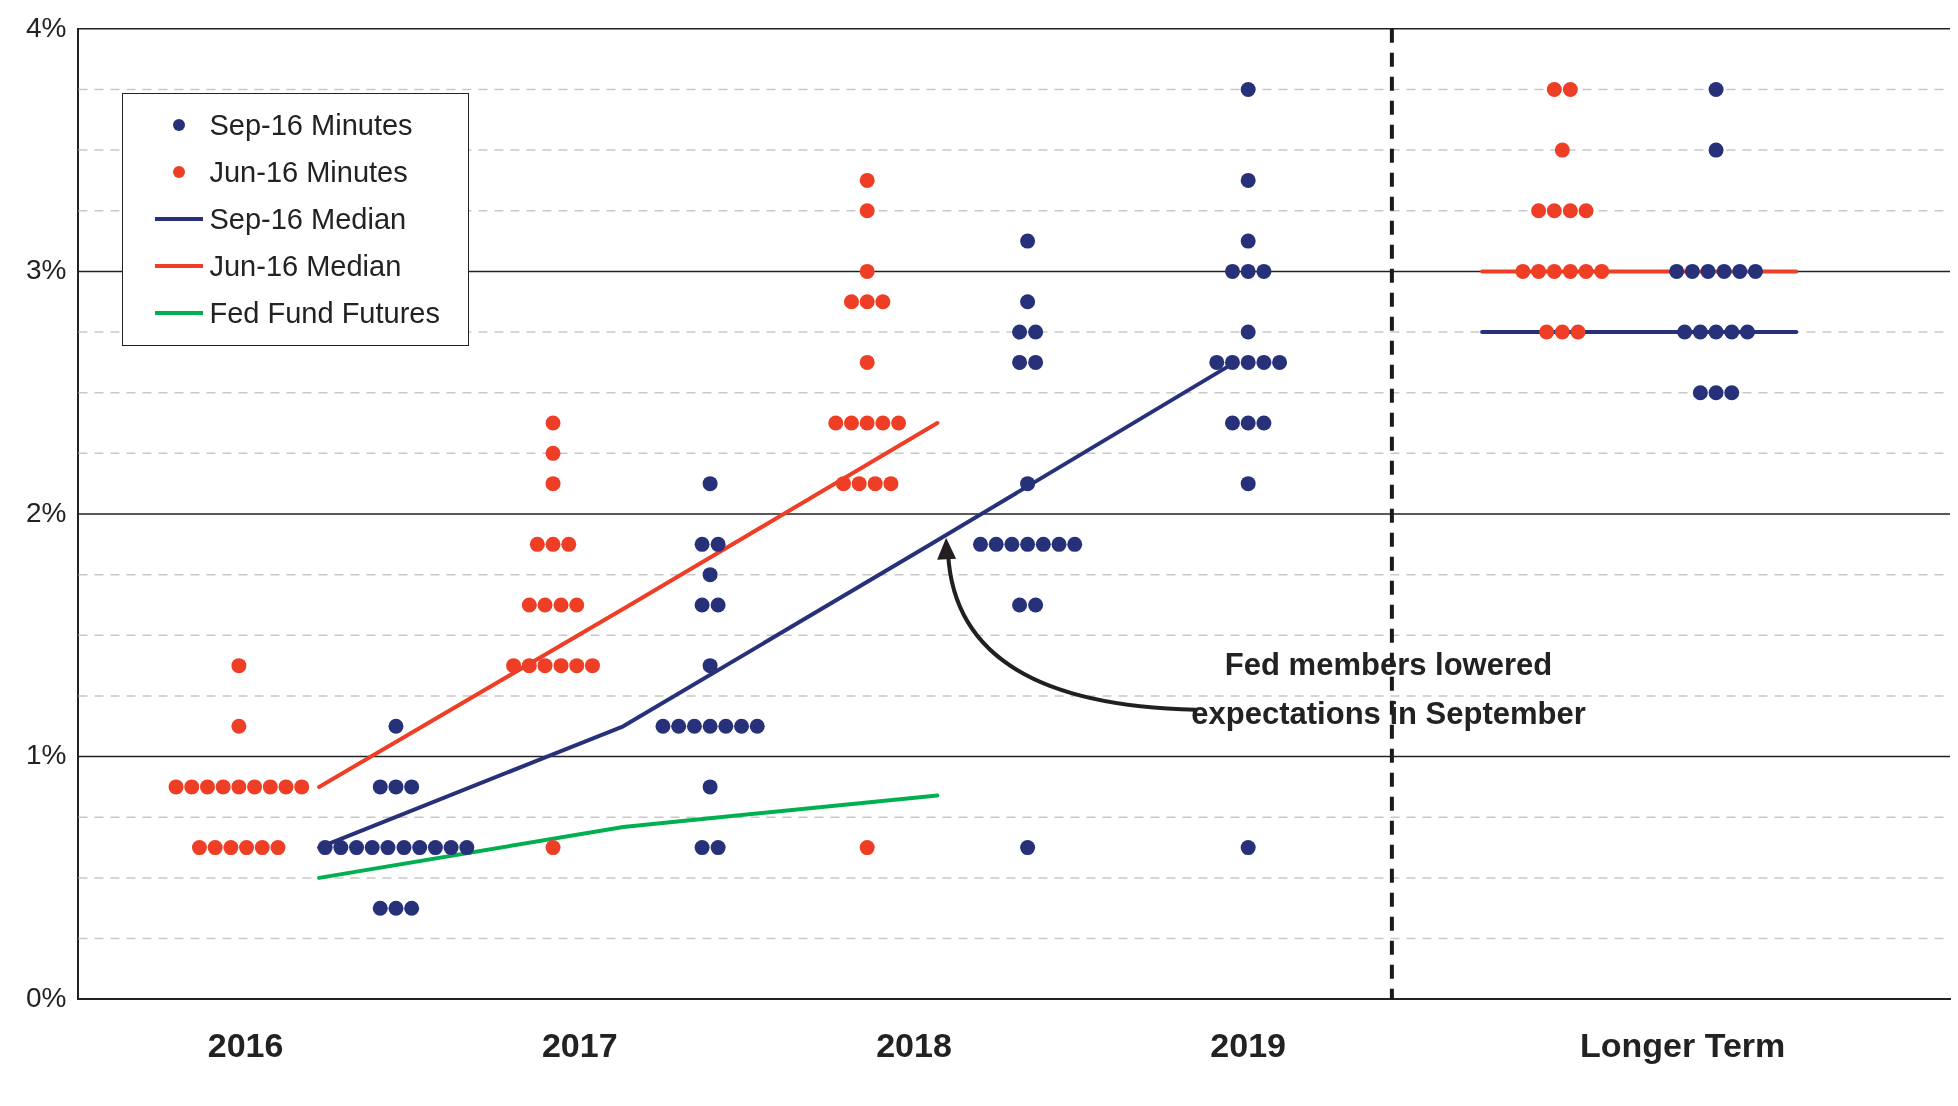 Image resolution: width=1958 pixels, height=1106 pixels. What do you see at coordinates (579, 1044) in the screenshot?
I see `x-tick-label: 2017` at bounding box center [579, 1044].